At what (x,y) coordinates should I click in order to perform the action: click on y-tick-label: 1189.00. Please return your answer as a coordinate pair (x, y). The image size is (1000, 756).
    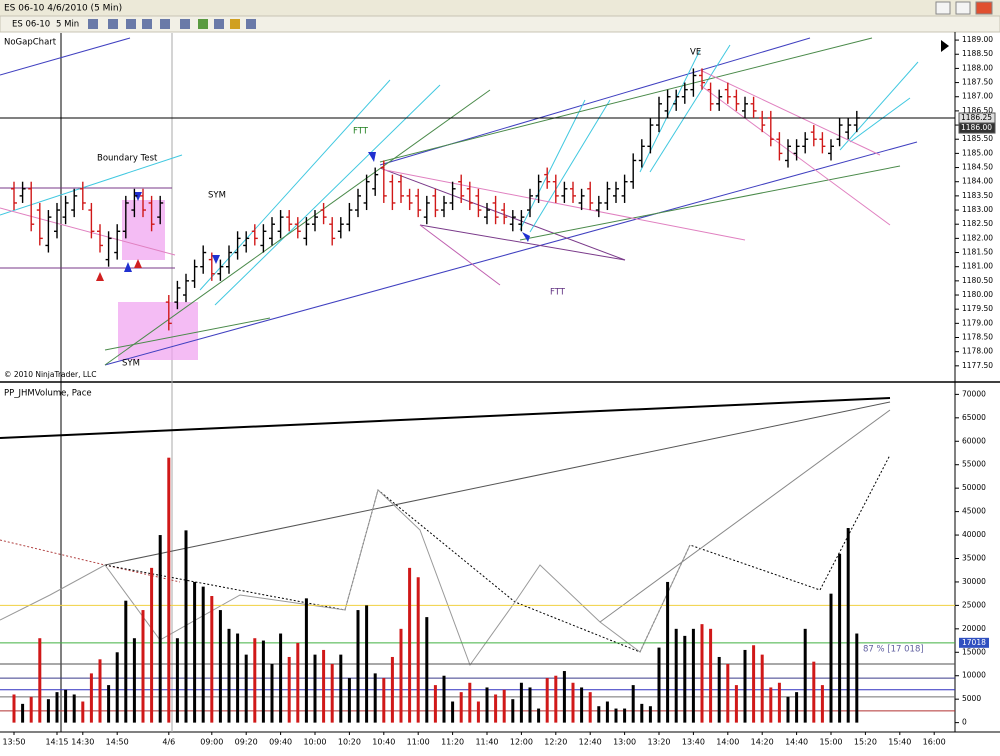
    Looking at the image, I should click on (977, 39).